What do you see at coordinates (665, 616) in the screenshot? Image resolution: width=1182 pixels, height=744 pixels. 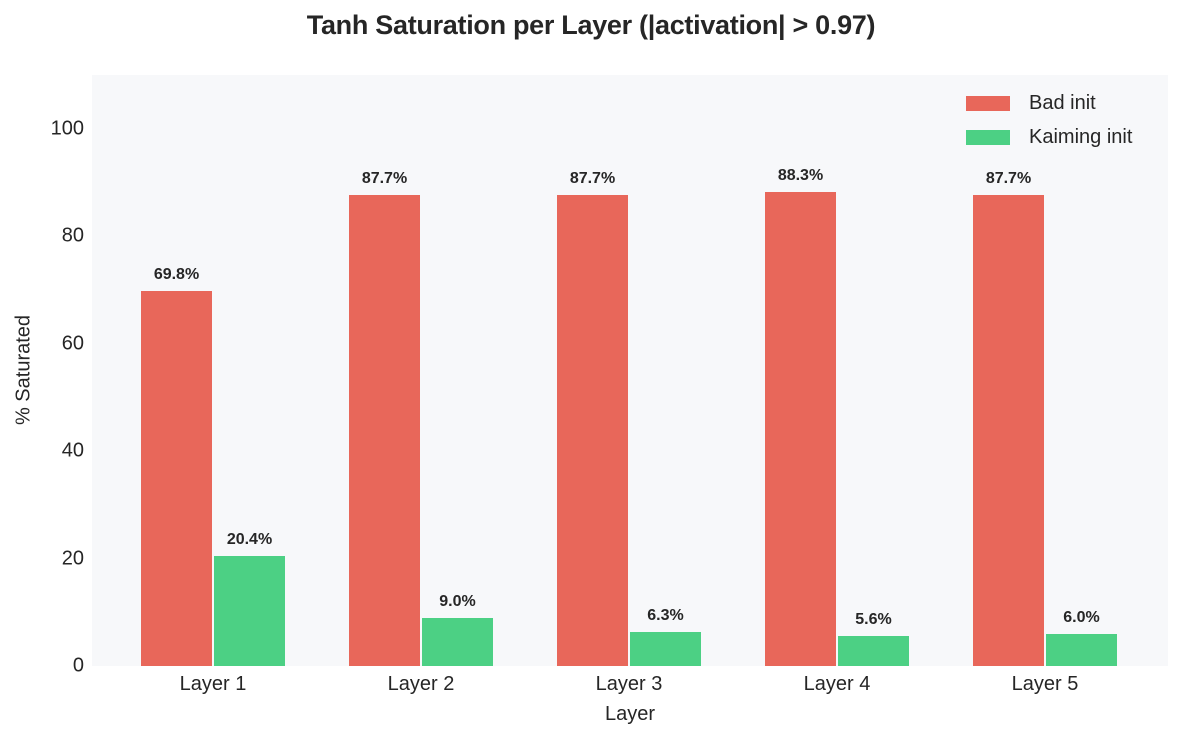 I see `bar-value-label: 6.3%` at bounding box center [665, 616].